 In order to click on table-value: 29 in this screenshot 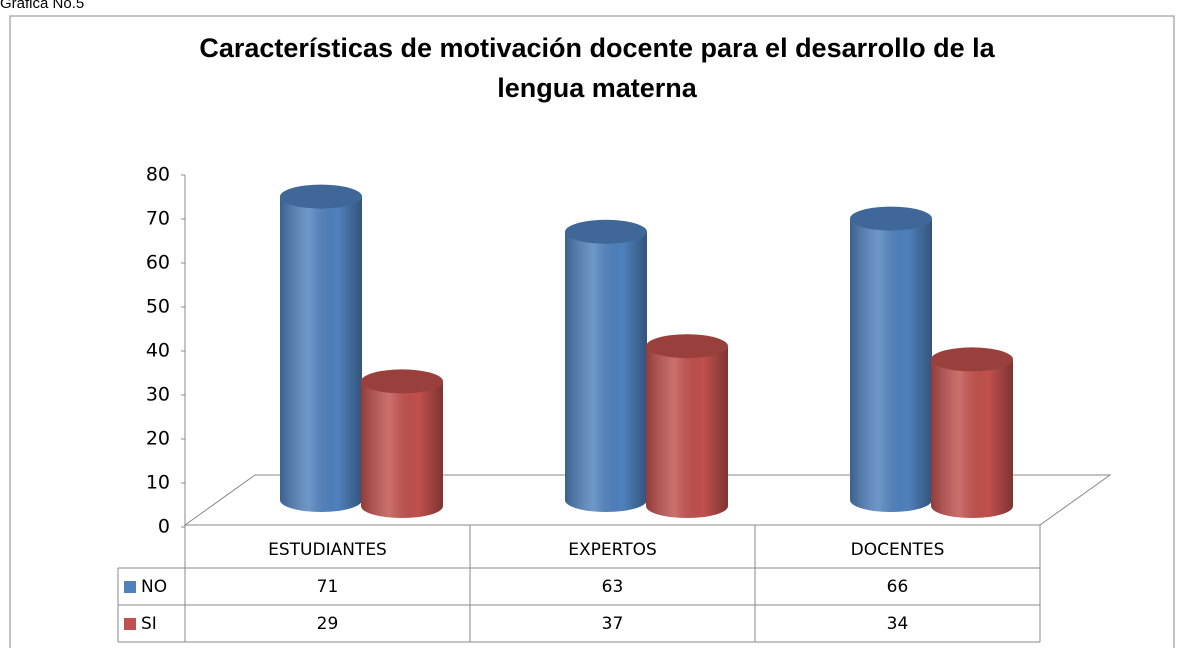, I will do `click(328, 624)`.